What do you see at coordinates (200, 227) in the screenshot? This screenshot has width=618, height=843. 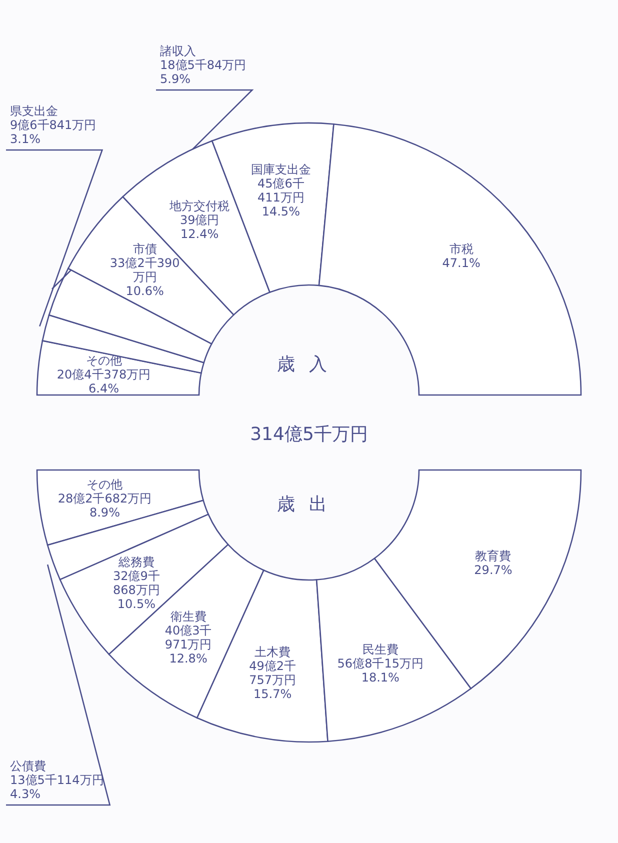 I see `data-label: 39億円 12.4%` at bounding box center [200, 227].